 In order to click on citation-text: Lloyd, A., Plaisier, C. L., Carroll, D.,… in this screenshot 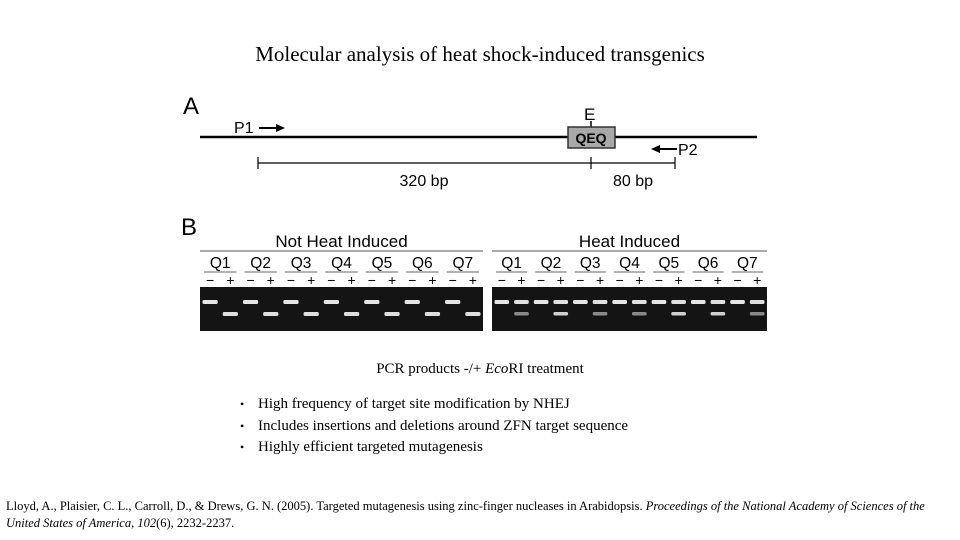, I will do `click(326, 506)`.